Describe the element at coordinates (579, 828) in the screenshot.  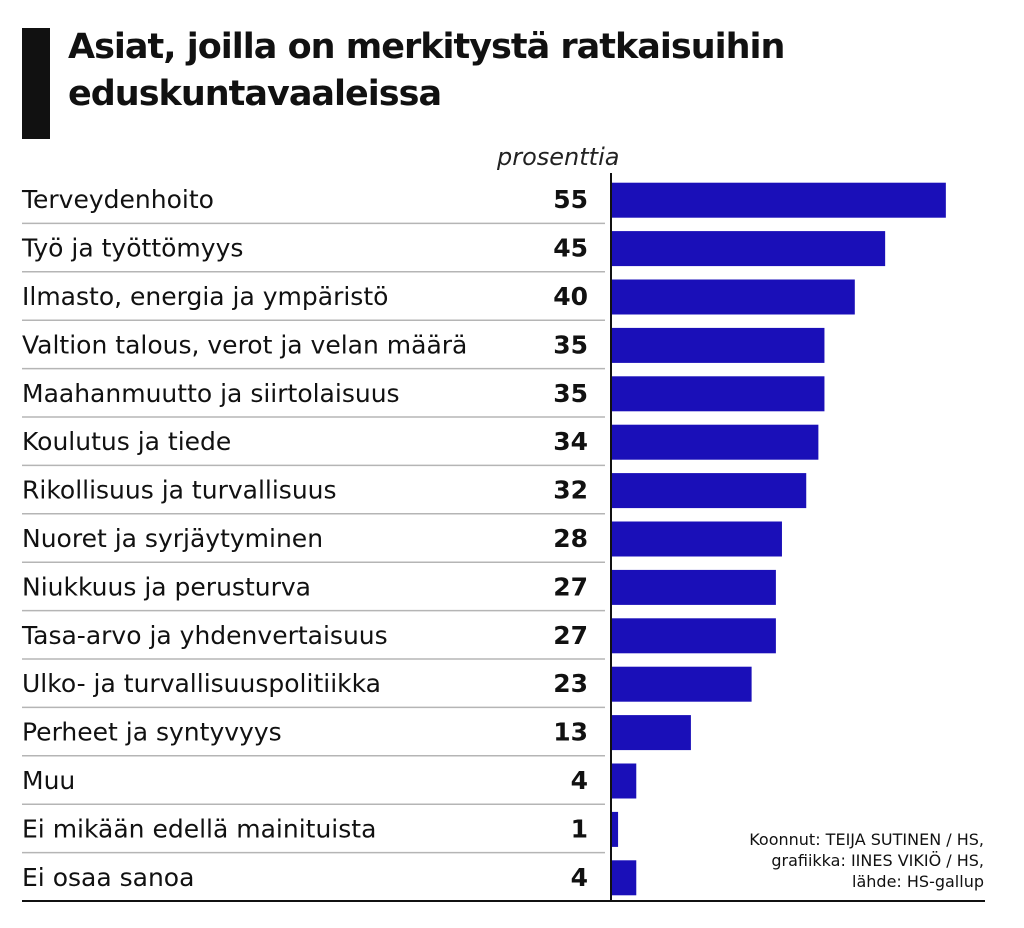
I see `value-label: 1` at that location.